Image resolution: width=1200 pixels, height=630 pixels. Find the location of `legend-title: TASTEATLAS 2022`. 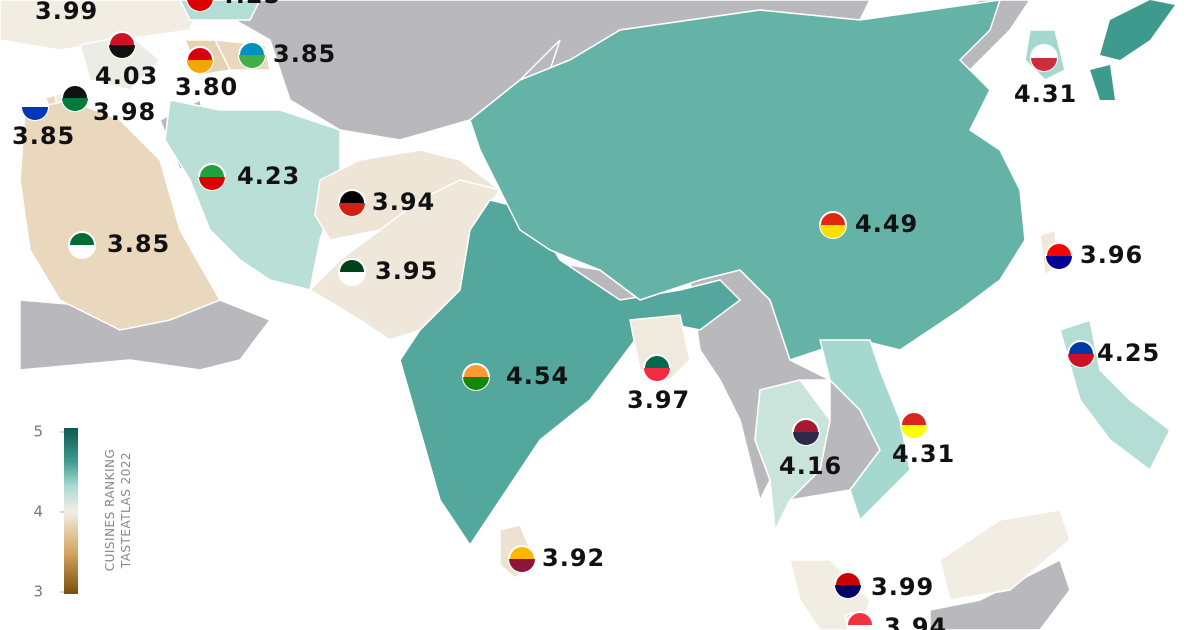

legend-title: TASTEATLAS 2022 is located at coordinates (126, 510).